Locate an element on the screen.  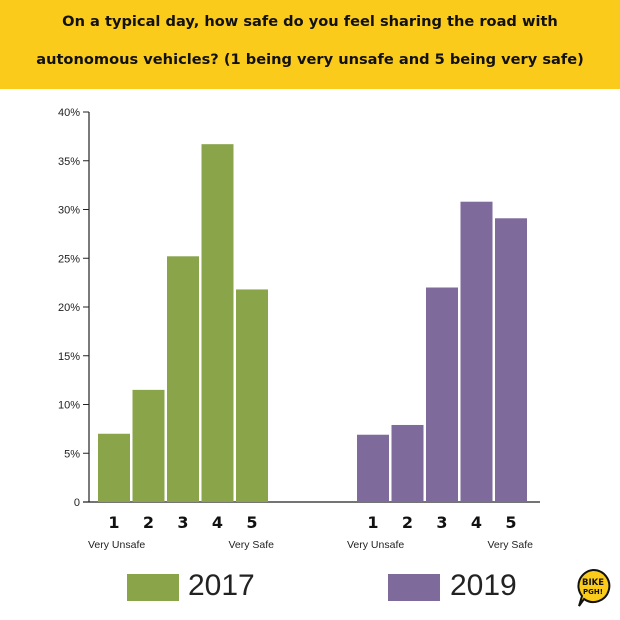
scale-label-low-2019: Very Unsafe is located at coordinates (375, 545).